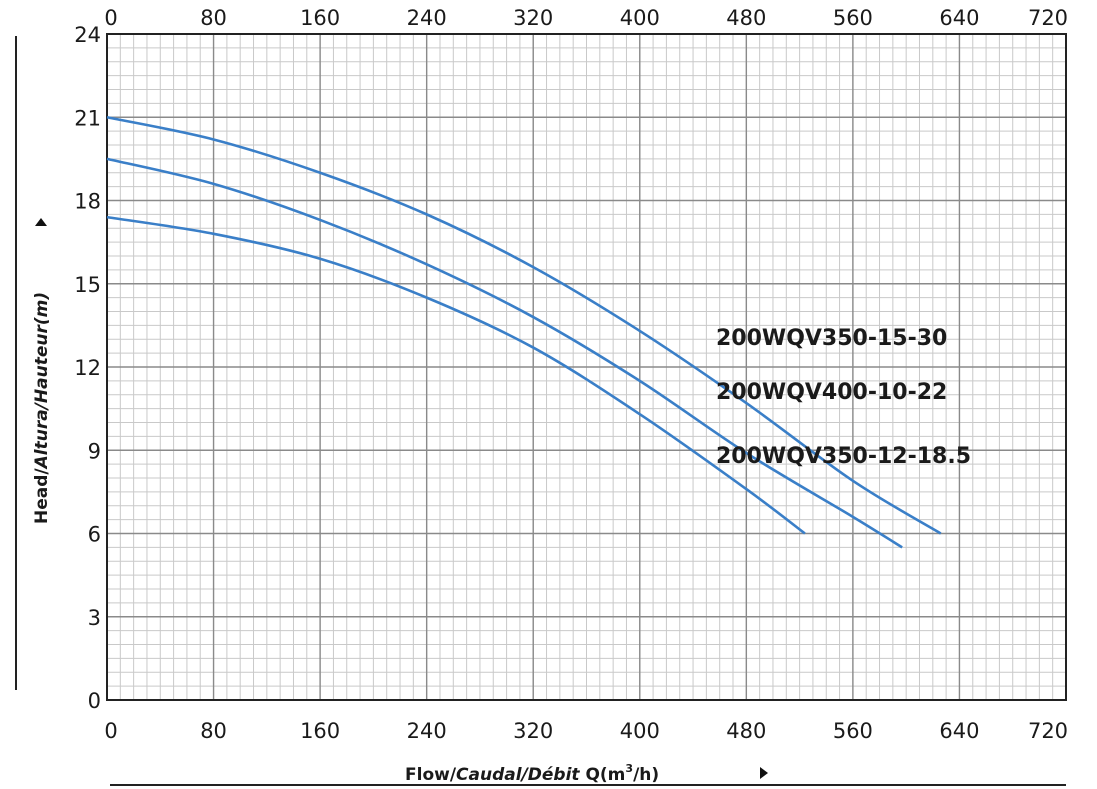 This screenshot has width=1097, height=789. What do you see at coordinates (94, 618) in the screenshot?
I see `y-tick-label: 3` at bounding box center [94, 618].